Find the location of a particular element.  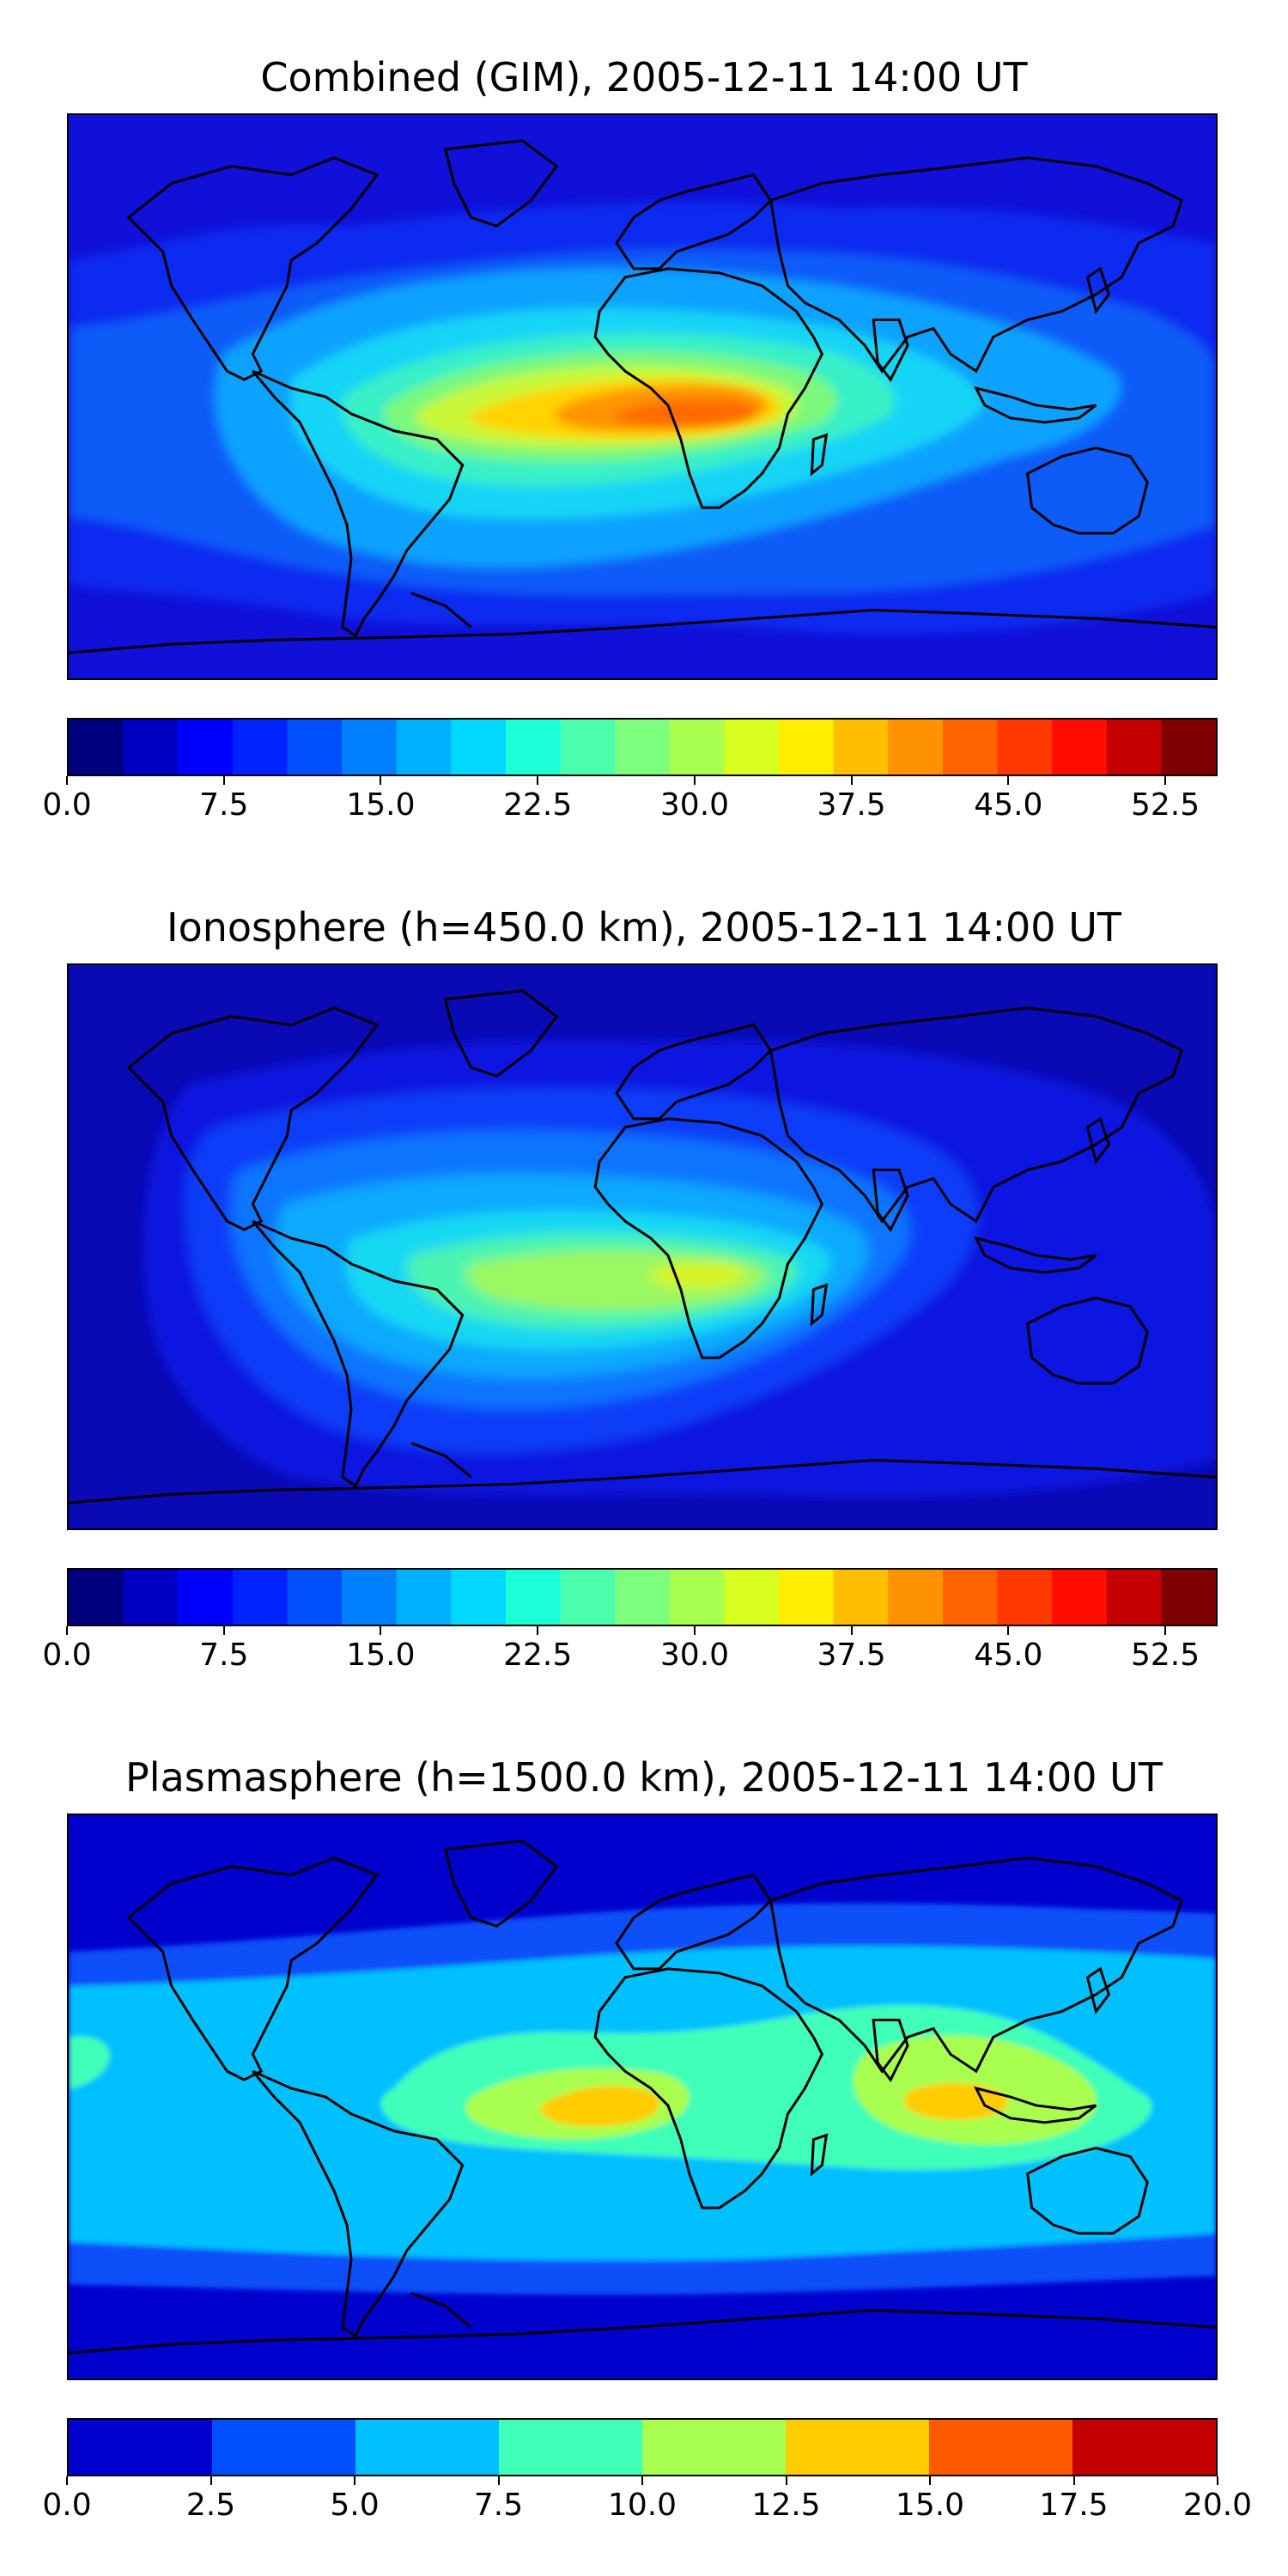

colorbar-ticks-plasmasphere: 0.0 2.5 5.0 7.5 10.0 12.5 15.0 17.5 20.0 is located at coordinates (647, 2500).